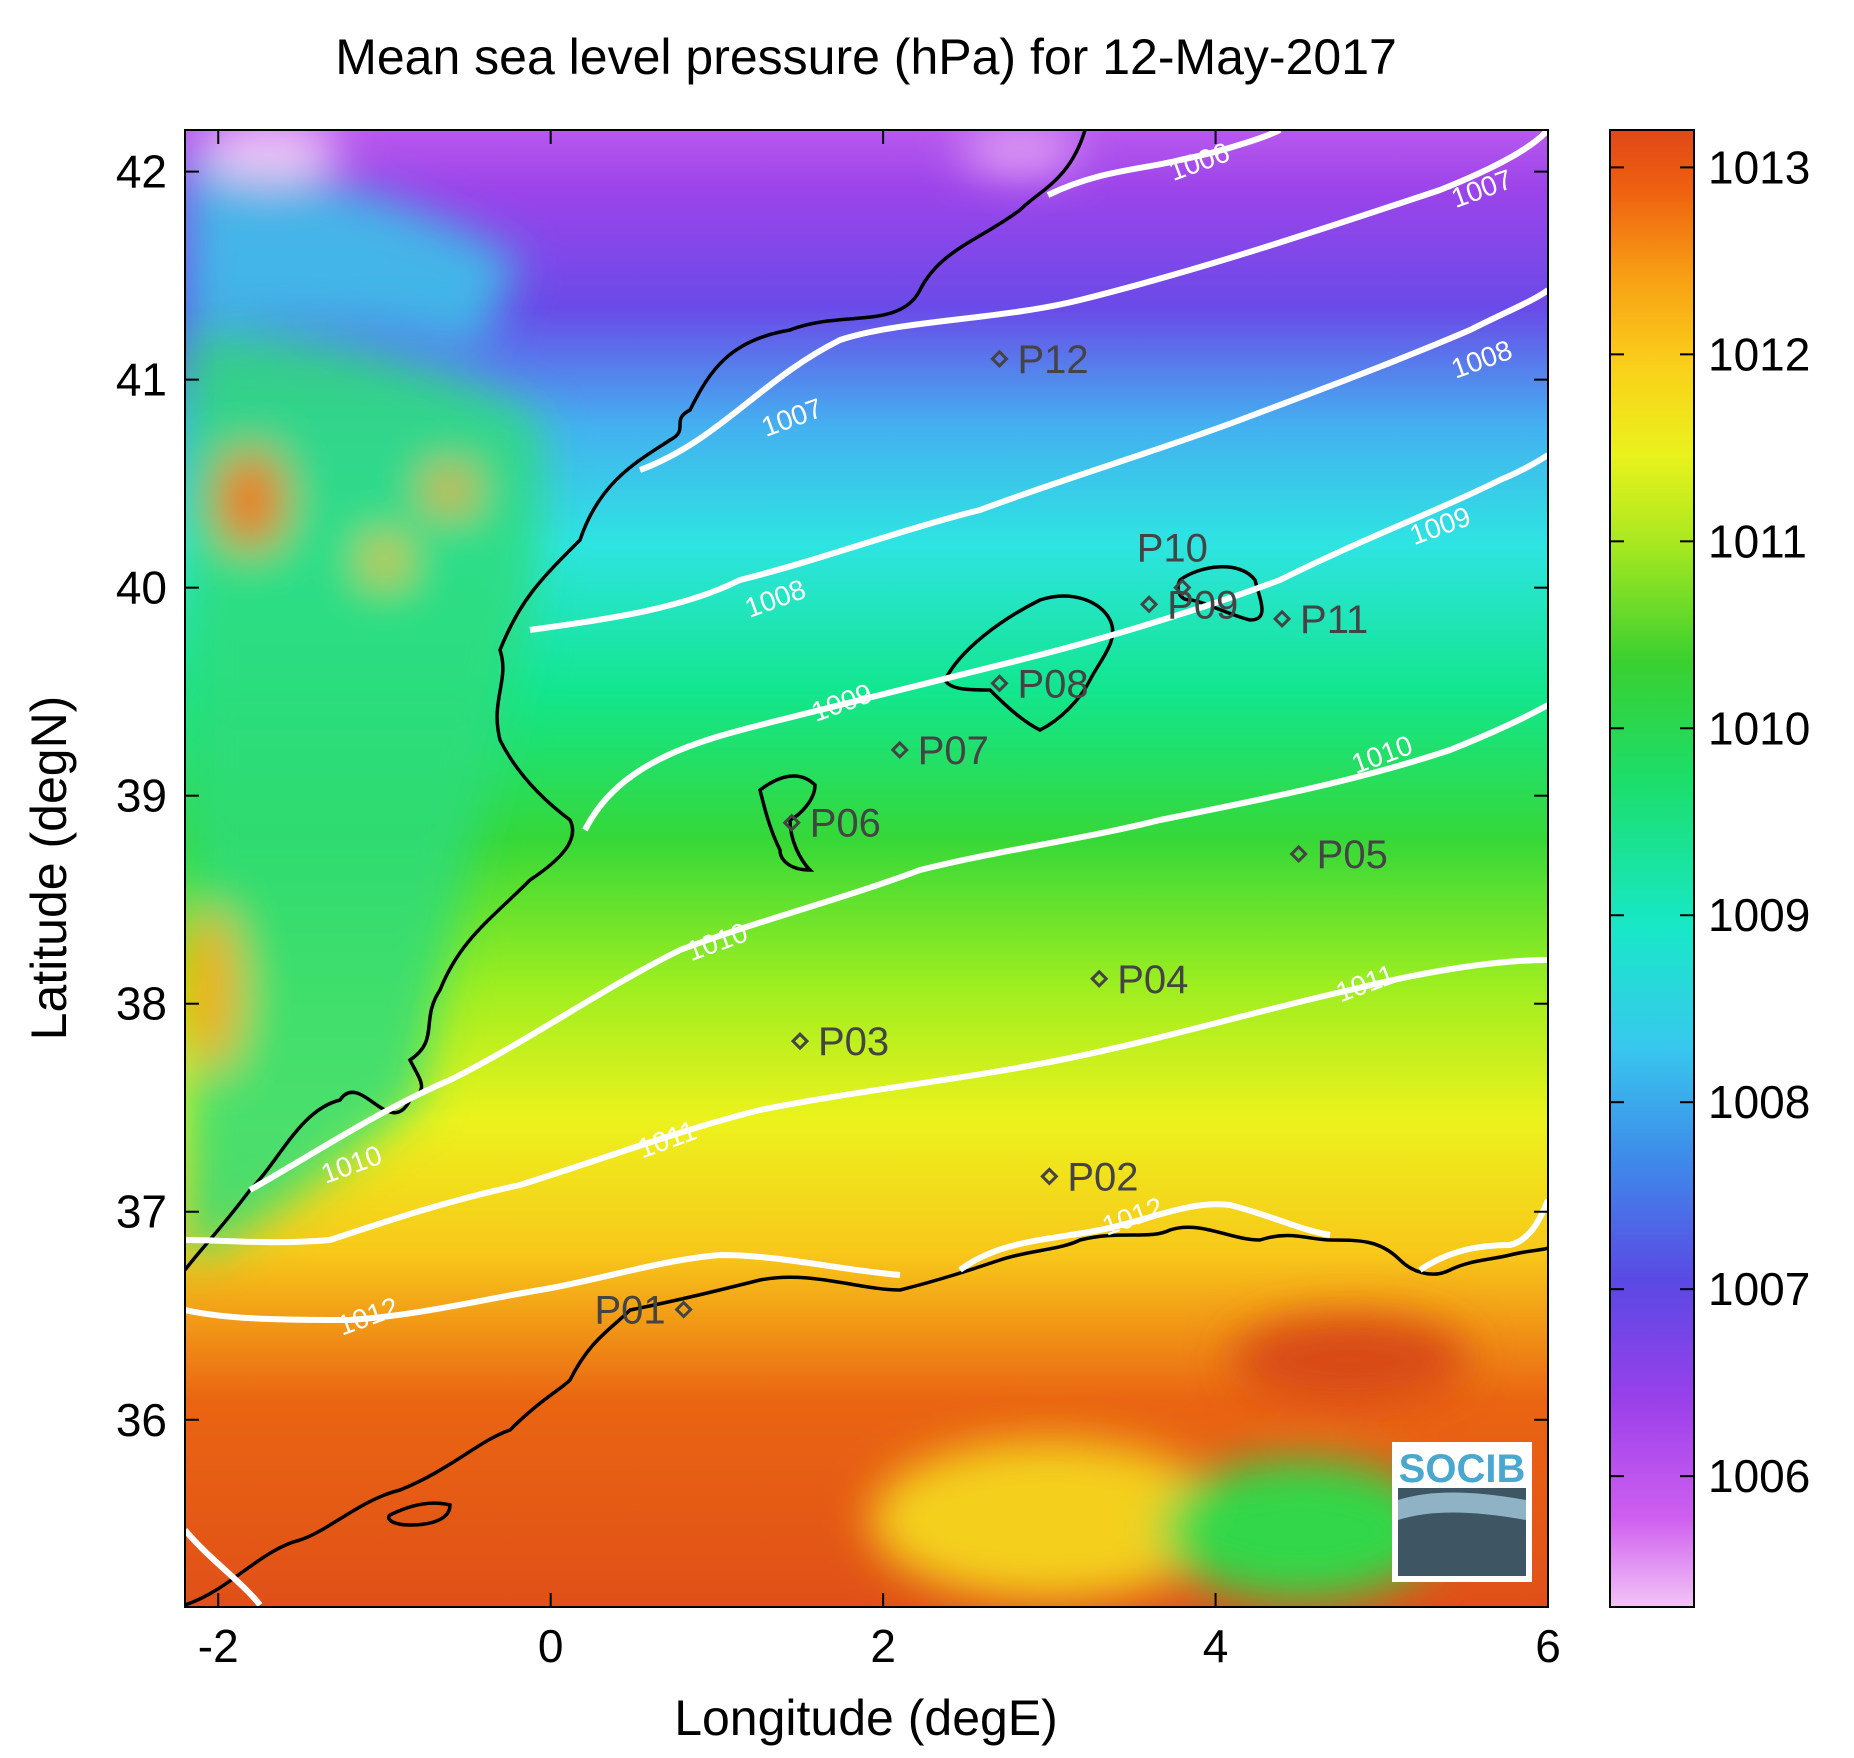 Image resolution: width=1854 pixels, height=1758 pixels. What do you see at coordinates (141, 1420) in the screenshot?
I see `y-tick-label: 36` at bounding box center [141, 1420].